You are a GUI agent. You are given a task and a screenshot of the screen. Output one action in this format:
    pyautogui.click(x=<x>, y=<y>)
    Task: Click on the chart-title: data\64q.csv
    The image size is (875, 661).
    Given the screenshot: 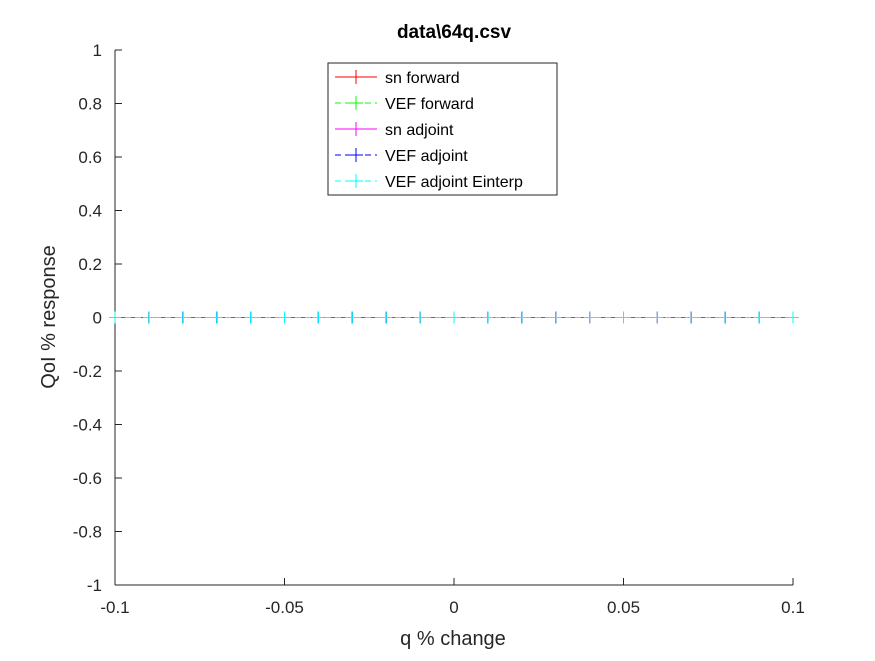 What is the action you would take?
    pyautogui.click(x=454, y=32)
    